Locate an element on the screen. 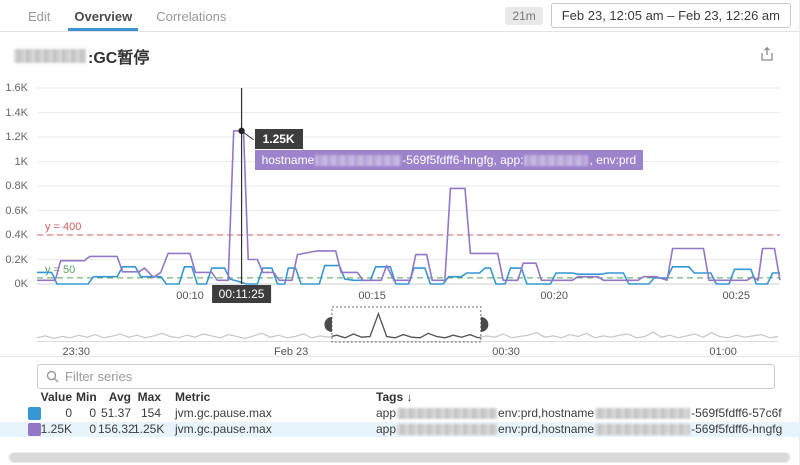 This screenshot has width=800, height=465. y-tick-label: 0.8K is located at coordinates (16, 186).